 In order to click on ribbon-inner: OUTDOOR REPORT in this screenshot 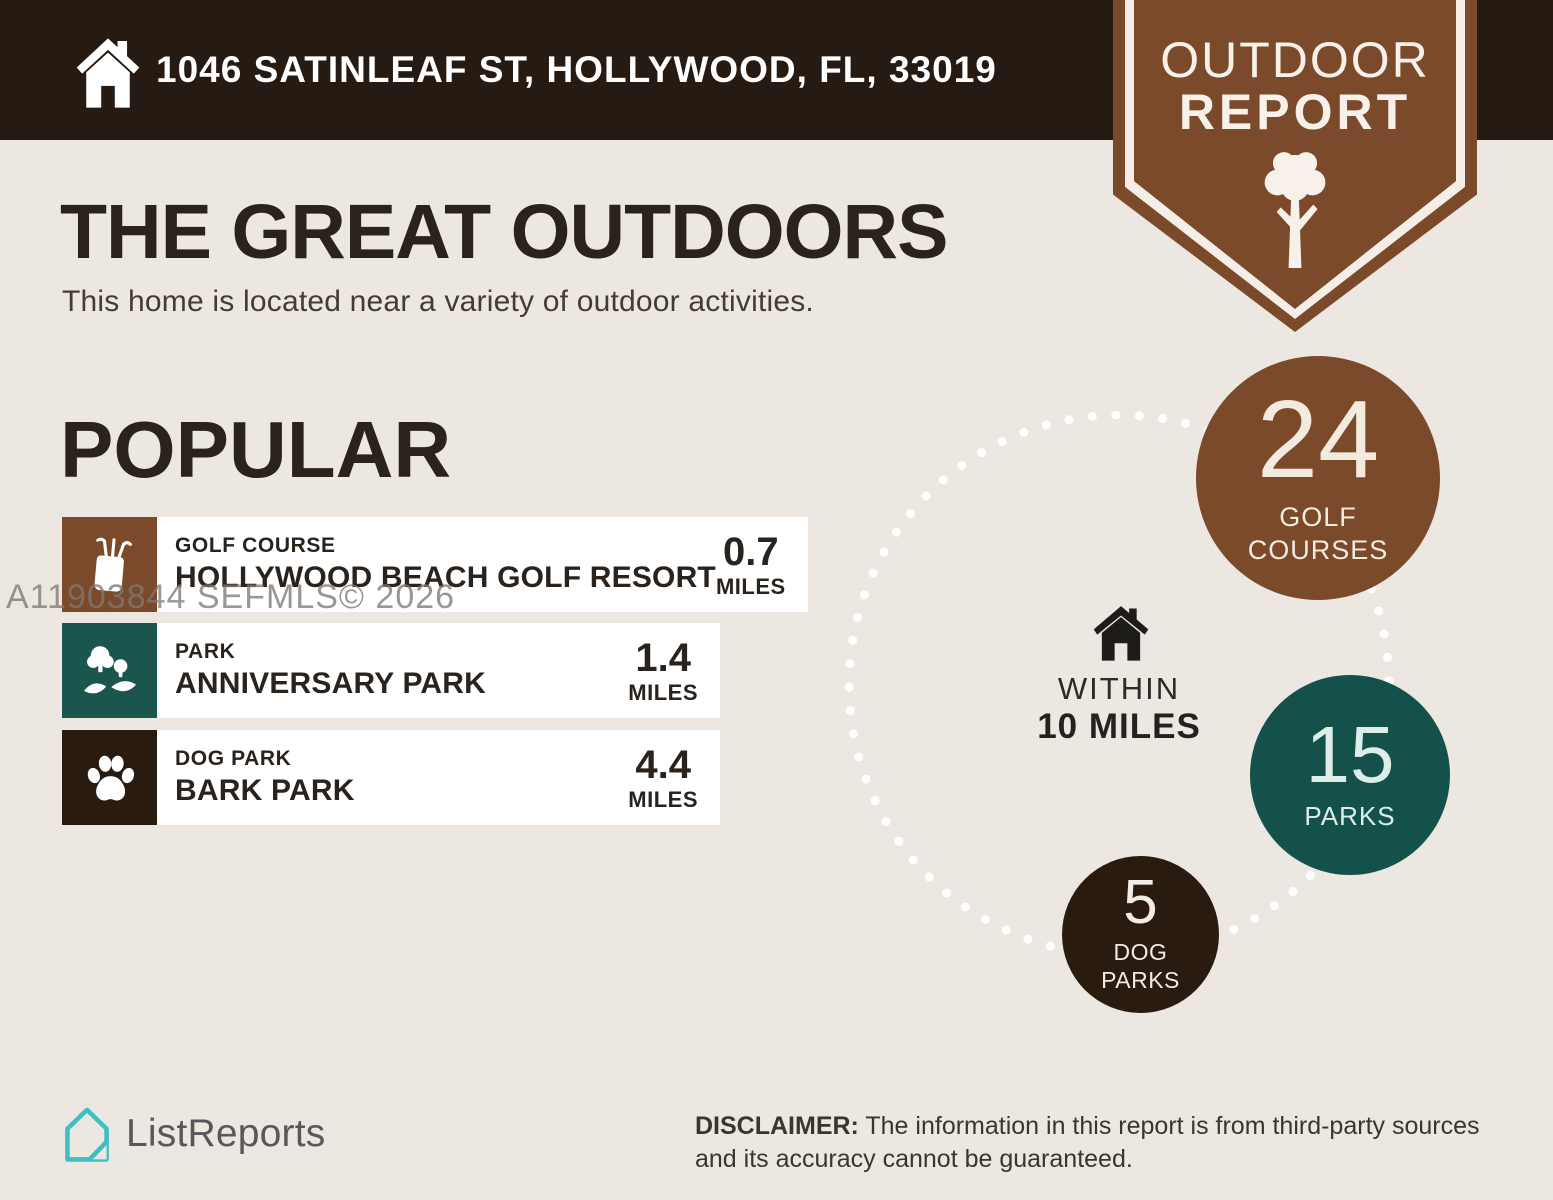, I will do `click(1295, 154)`.